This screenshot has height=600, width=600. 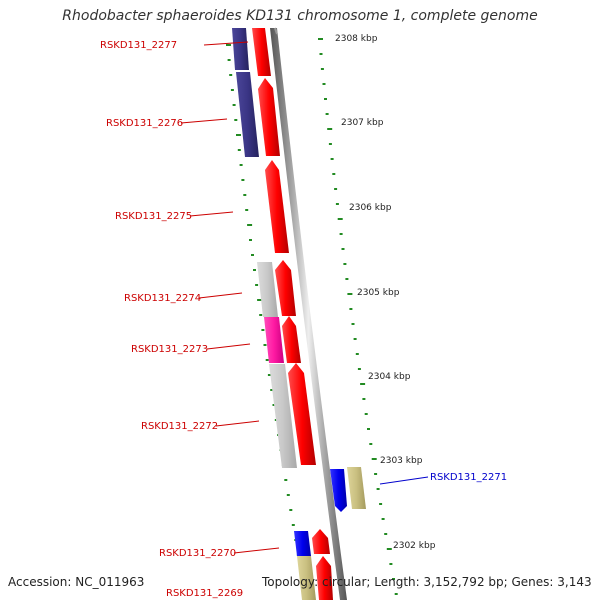 What do you see at coordinates (356, 488) in the screenshot?
I see `gene-2271-khaki` at bounding box center [356, 488].